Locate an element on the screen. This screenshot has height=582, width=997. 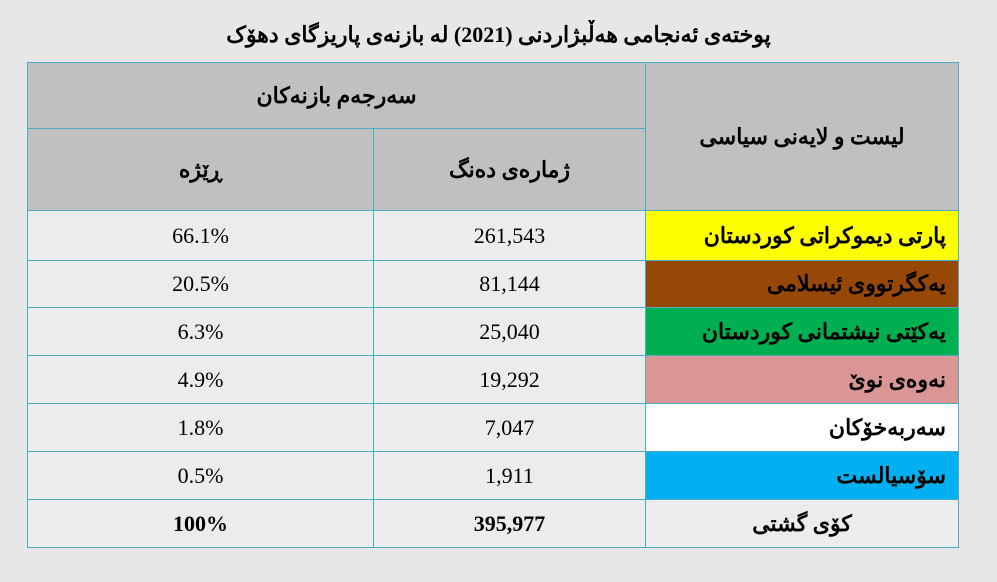
vote-share: 6.3% is located at coordinates (200, 331).